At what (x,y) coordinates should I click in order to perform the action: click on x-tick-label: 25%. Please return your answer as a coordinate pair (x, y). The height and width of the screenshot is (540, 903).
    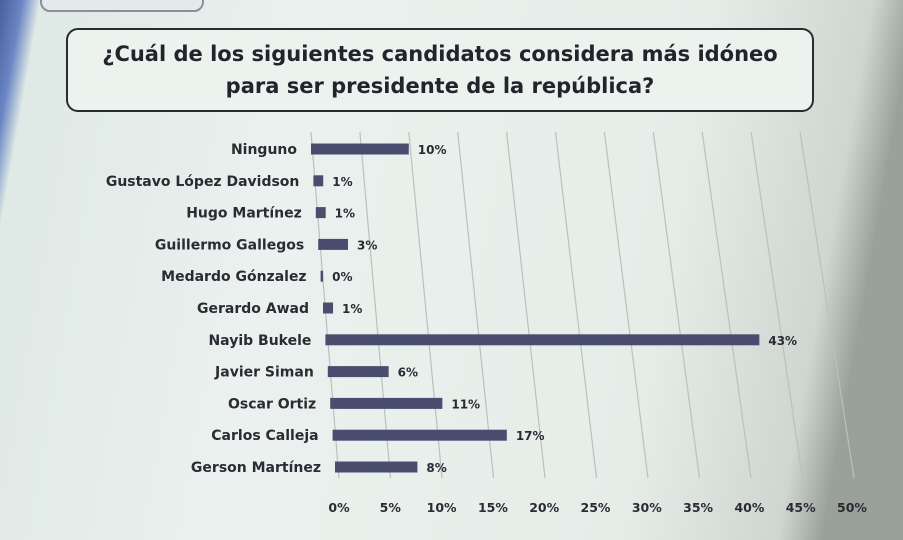
    Looking at the image, I should click on (596, 507).